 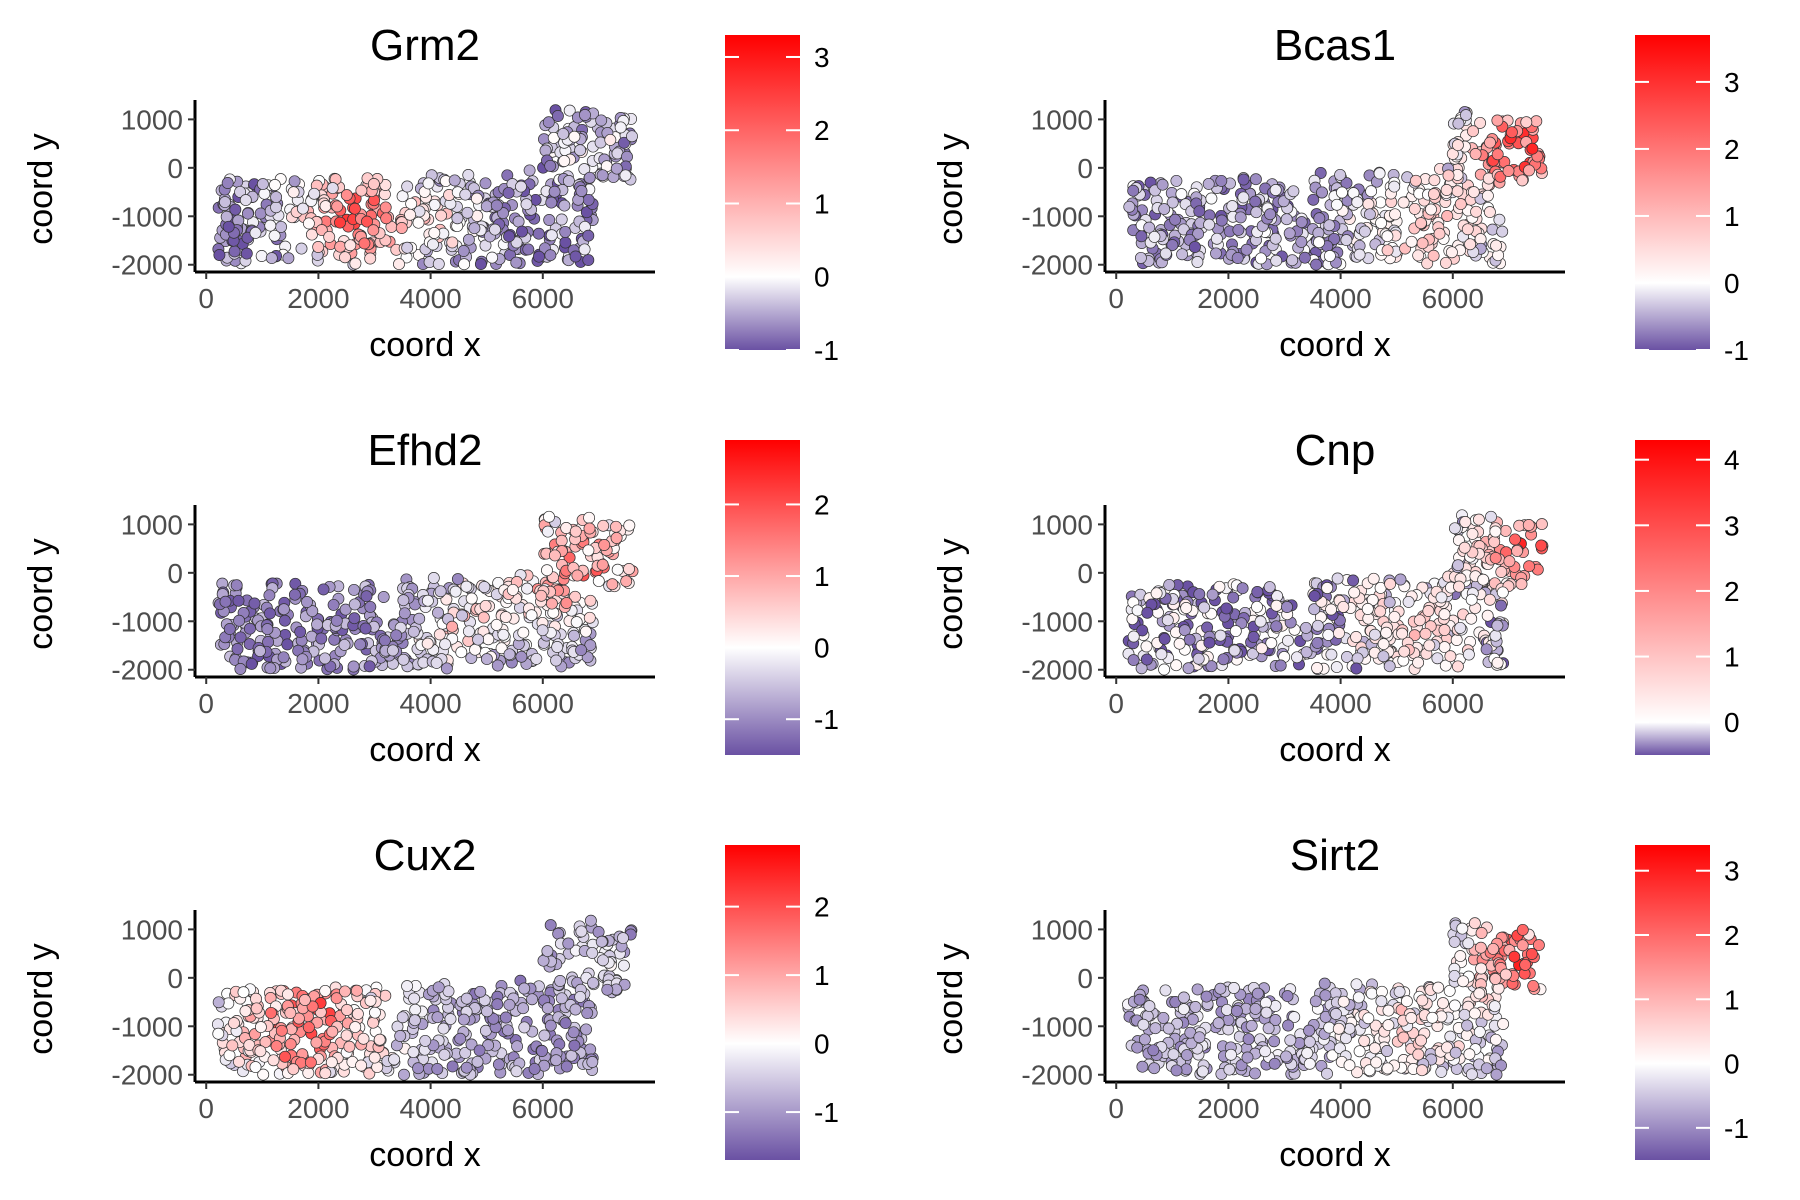 I want to click on y-tick-label: 1000, so click(x=1062, y=524).